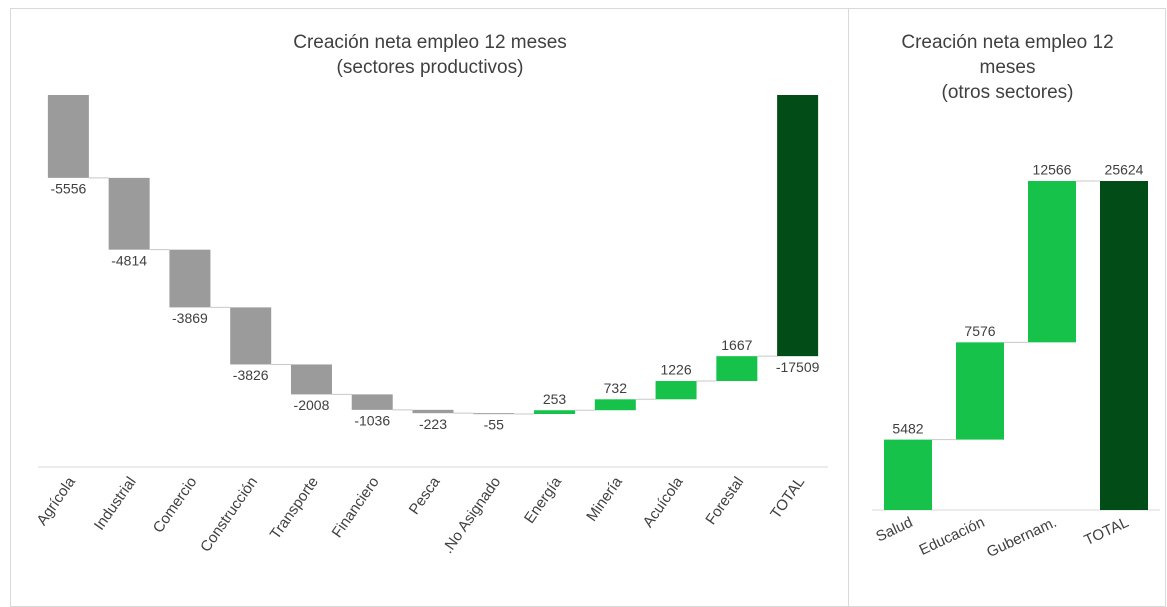 The width and height of the screenshot is (1167, 607). Describe the element at coordinates (294, 508) in the screenshot. I see `x-tick-label: Transporte` at that location.